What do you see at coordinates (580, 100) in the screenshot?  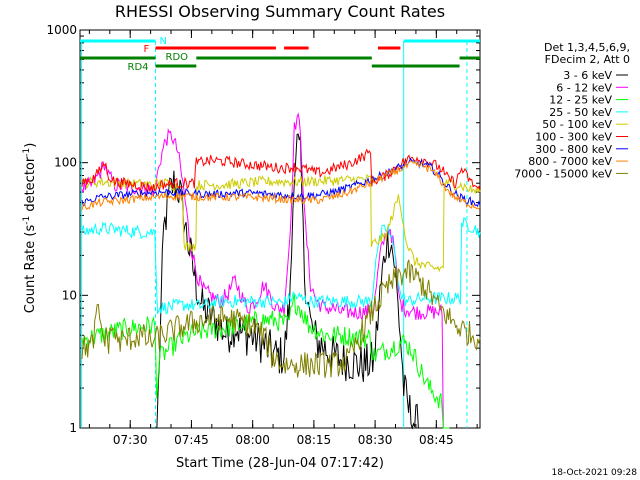 I see `legend-entry-label: 12 - 25 keV` at bounding box center [580, 100].